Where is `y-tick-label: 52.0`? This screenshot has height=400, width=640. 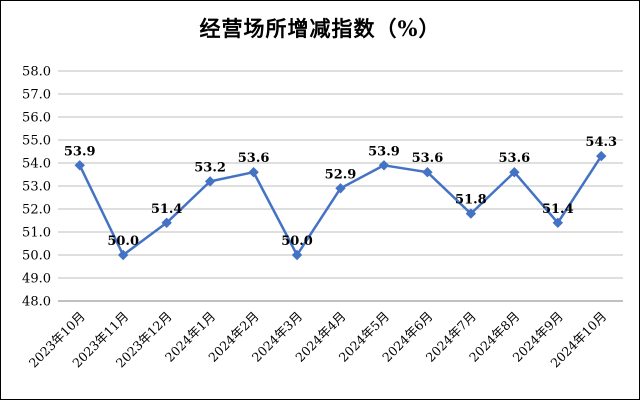 y-tick-label: 52.0 is located at coordinates (36, 210).